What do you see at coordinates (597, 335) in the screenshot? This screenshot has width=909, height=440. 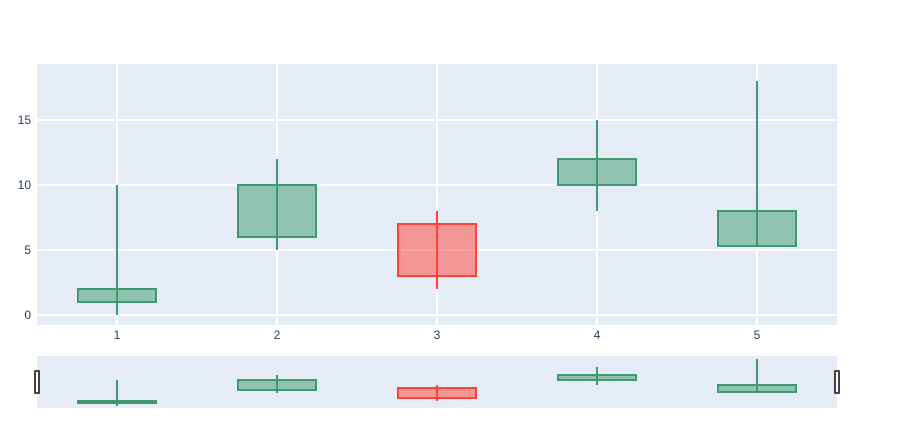 I see `x-tick-label: 4` at bounding box center [597, 335].